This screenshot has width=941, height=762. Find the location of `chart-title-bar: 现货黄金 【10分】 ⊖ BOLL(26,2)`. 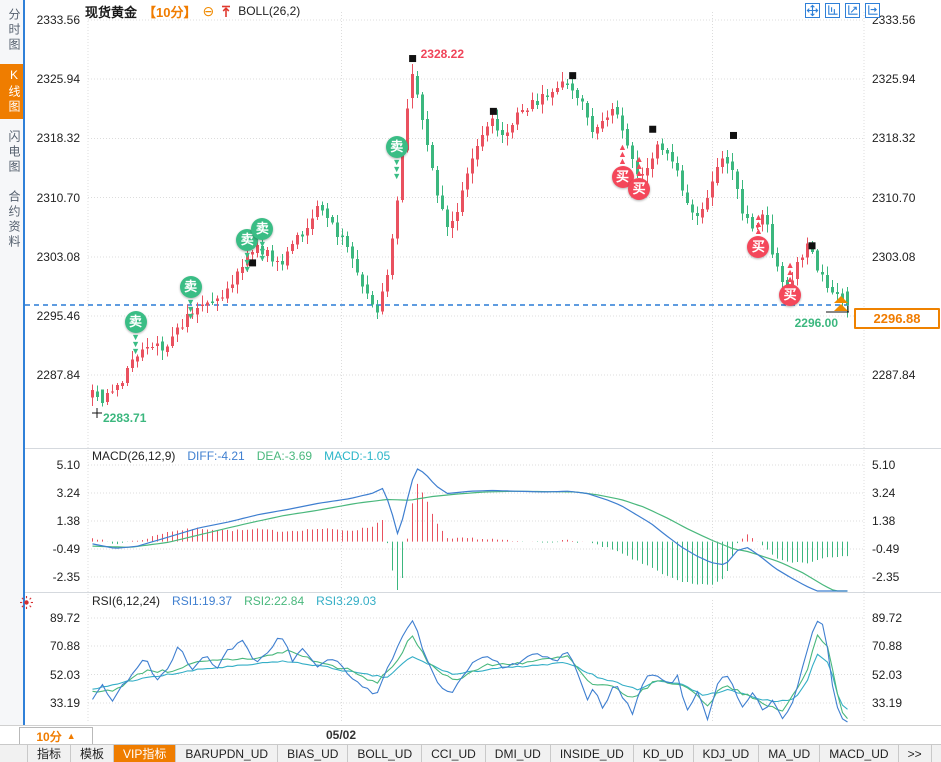

chart-title-bar: 现货黄金 【10分】 ⊖ BOLL(26,2) is located at coordinates (192, 11).